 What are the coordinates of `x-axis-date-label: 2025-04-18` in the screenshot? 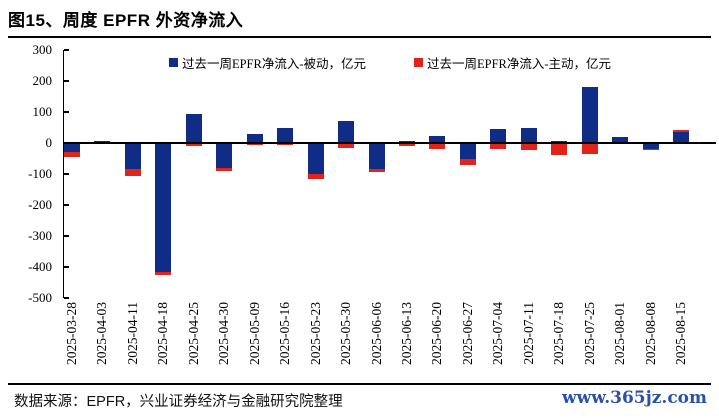 It's located at (163, 333).